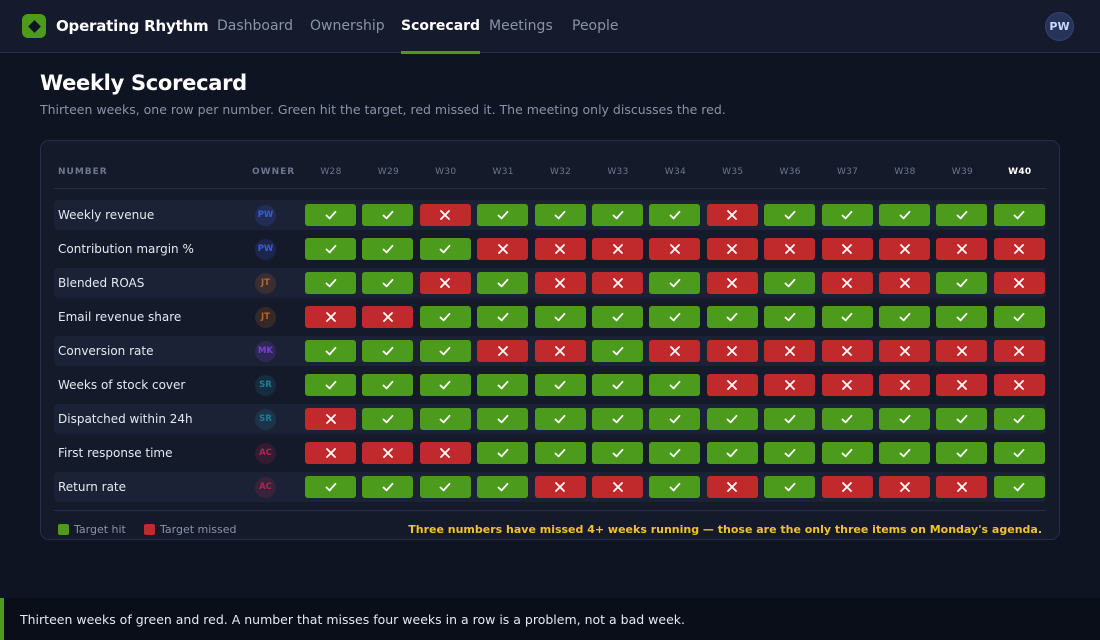 This screenshot has height=640, width=1100. What do you see at coordinates (521, 26) in the screenshot?
I see `tab-meetings: Meetings` at bounding box center [521, 26].